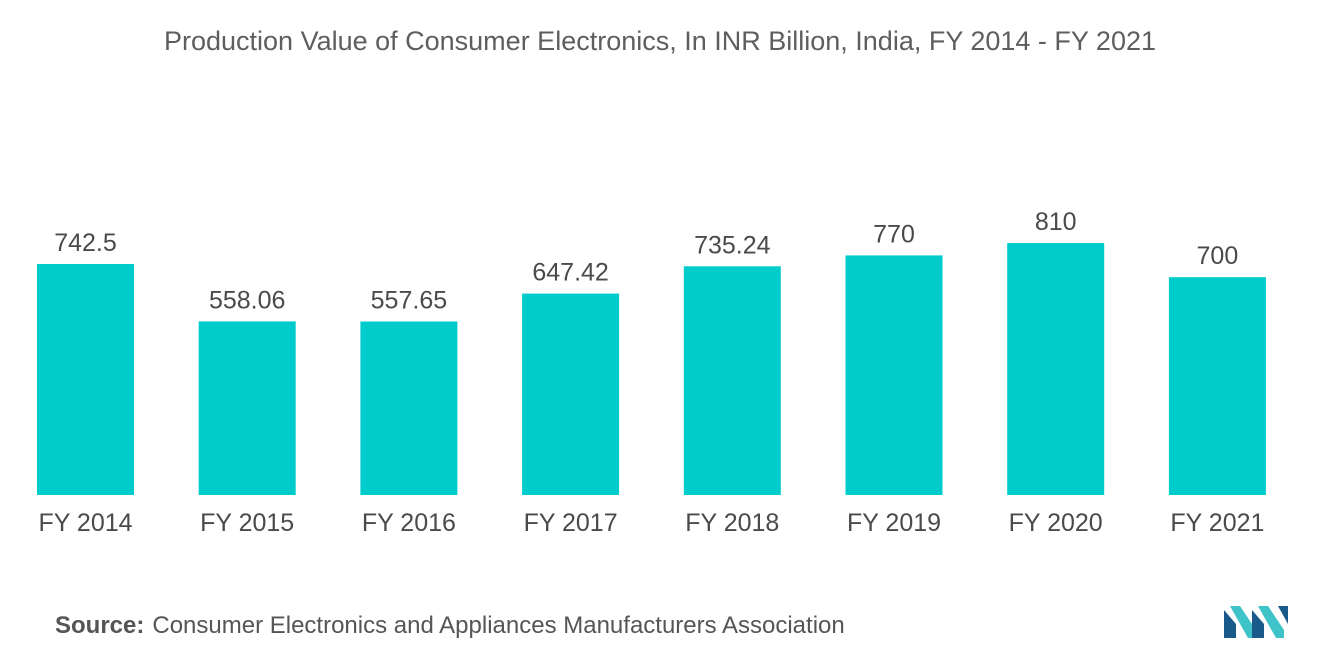 This screenshot has height=665, width=1320. Describe the element at coordinates (1256, 622) in the screenshot. I see `mordor-intelligence-logo-icon` at that location.